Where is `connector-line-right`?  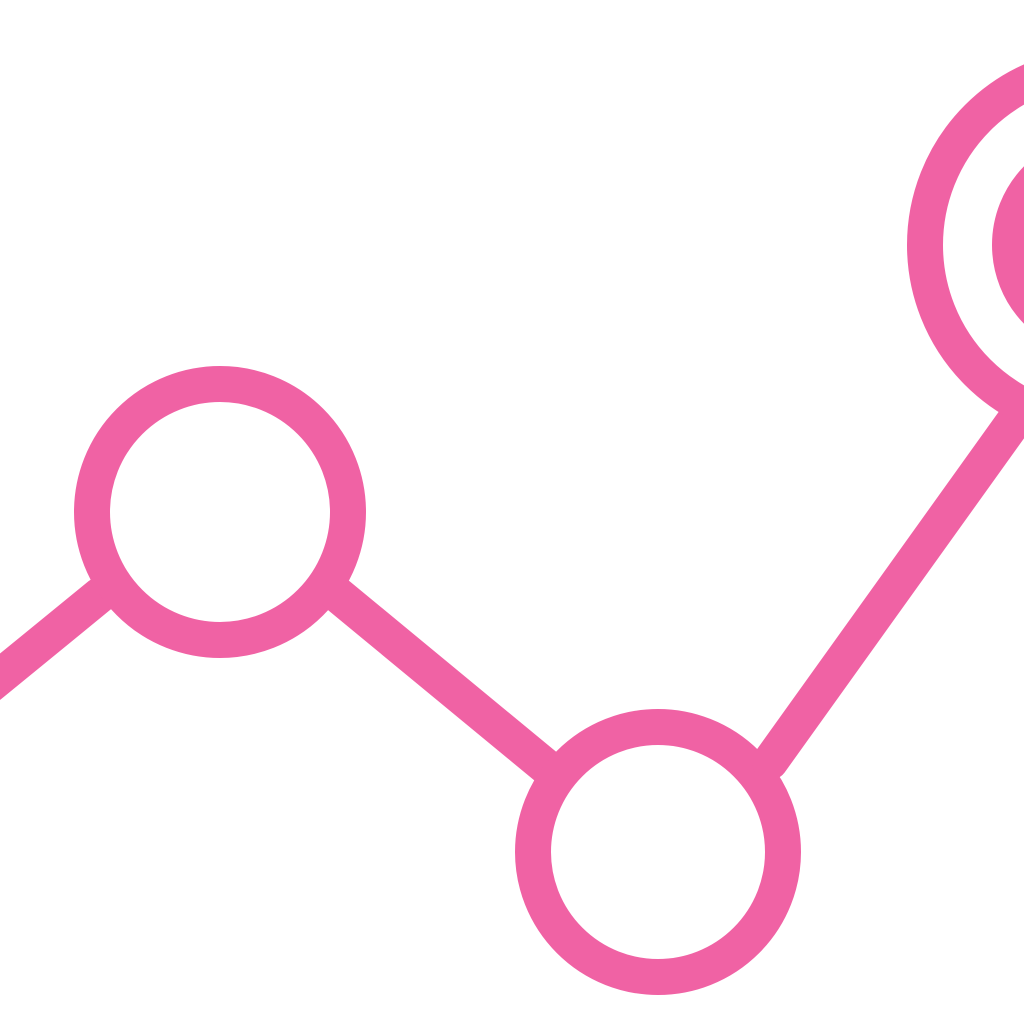 connector-line-right is located at coordinates (888, 591).